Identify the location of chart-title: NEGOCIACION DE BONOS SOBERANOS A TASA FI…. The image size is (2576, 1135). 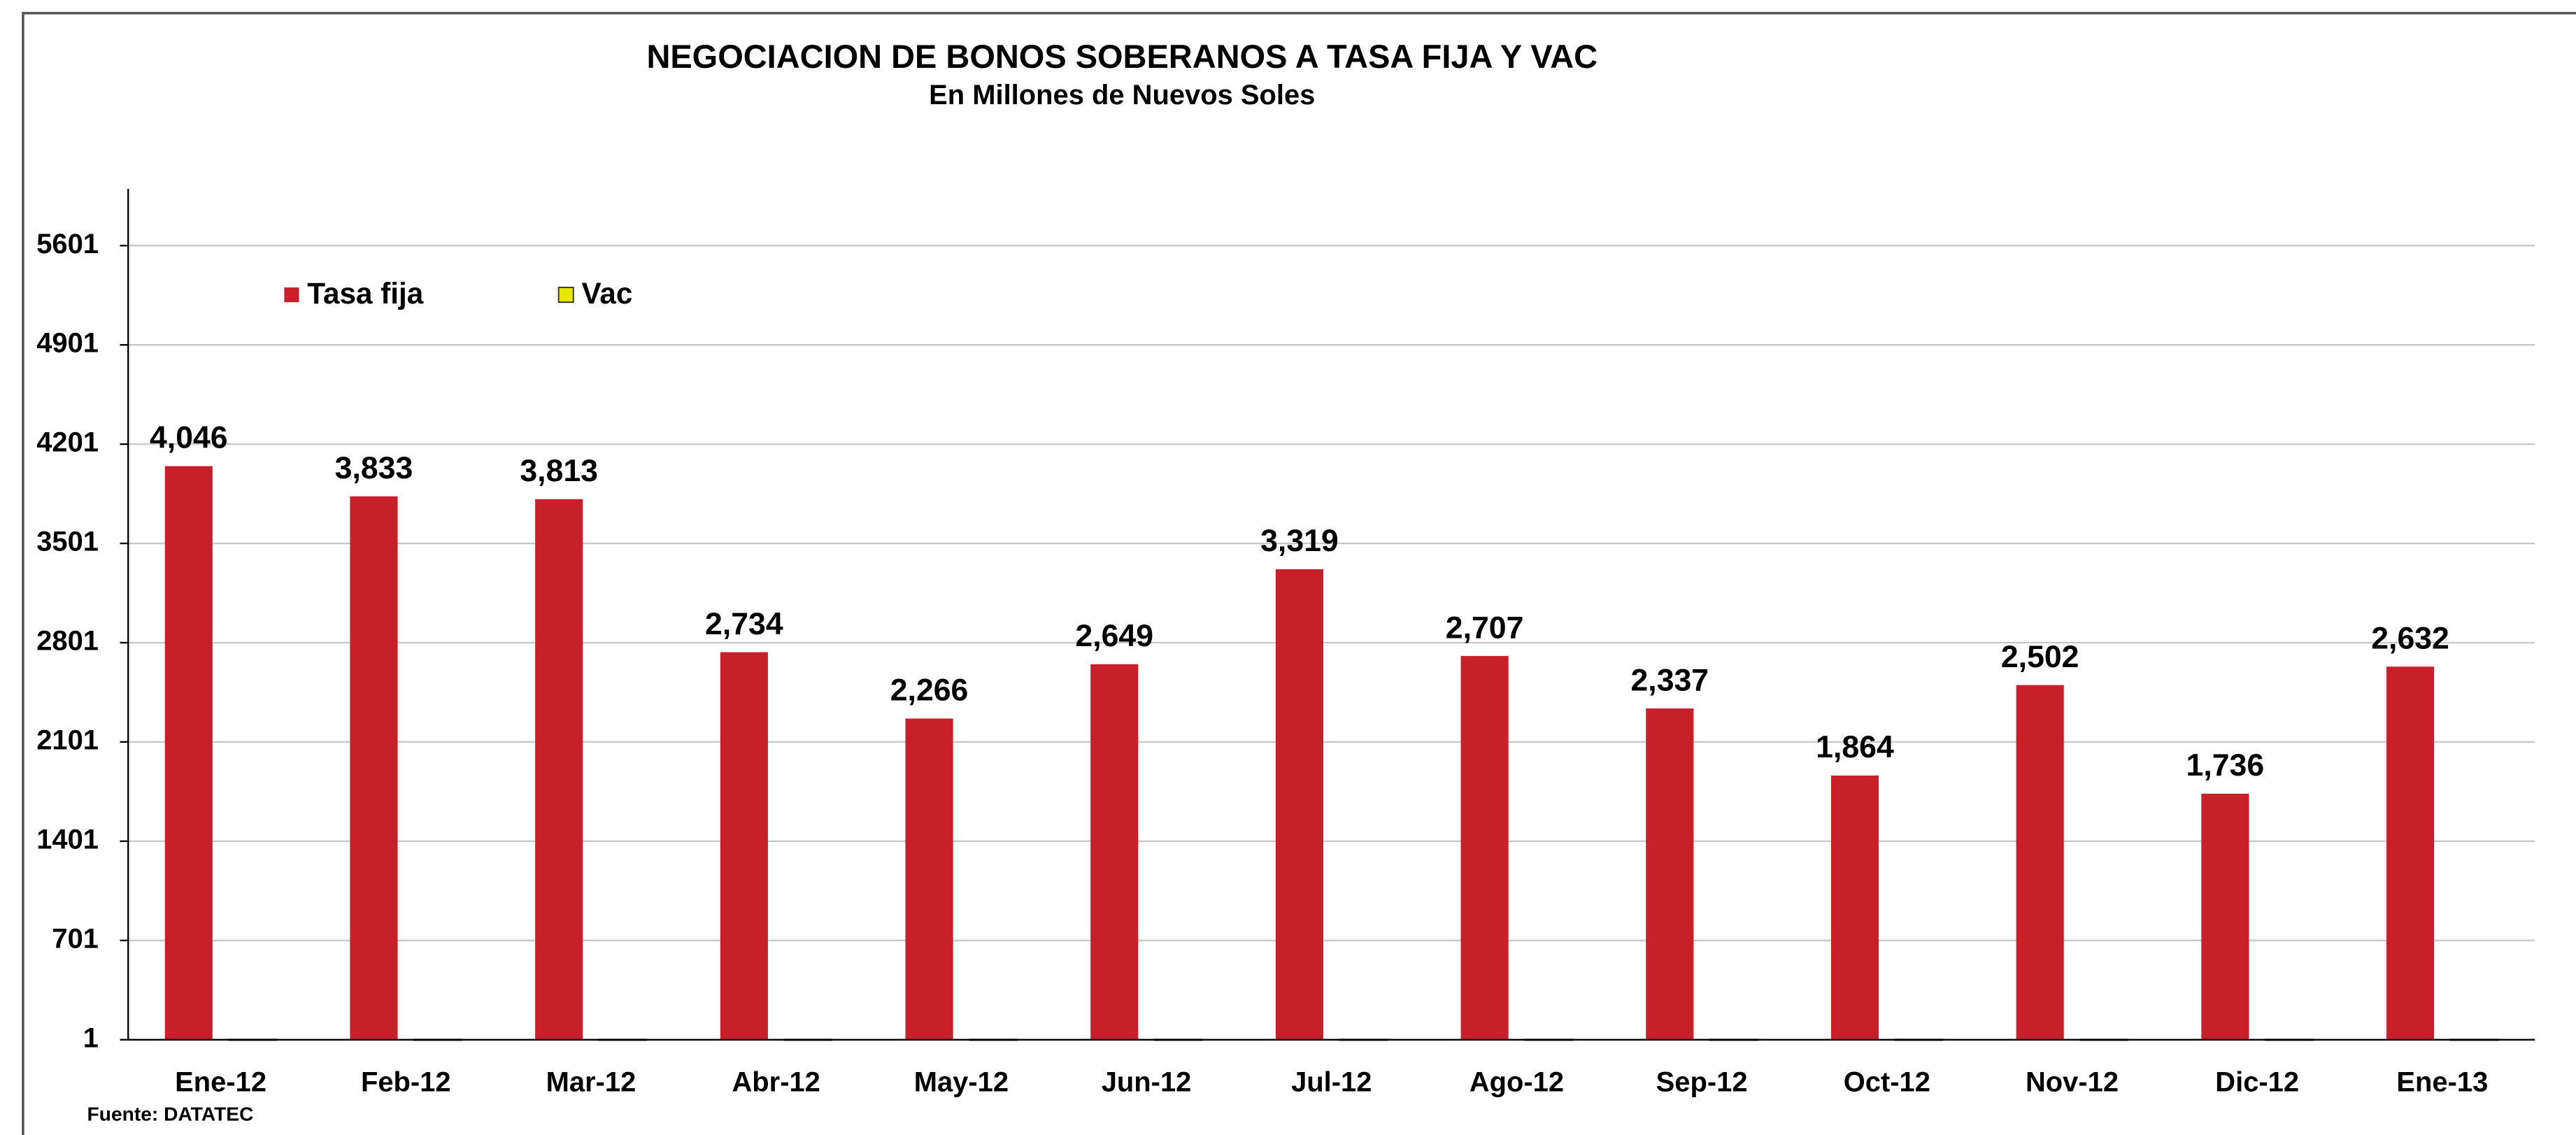
(1121, 56).